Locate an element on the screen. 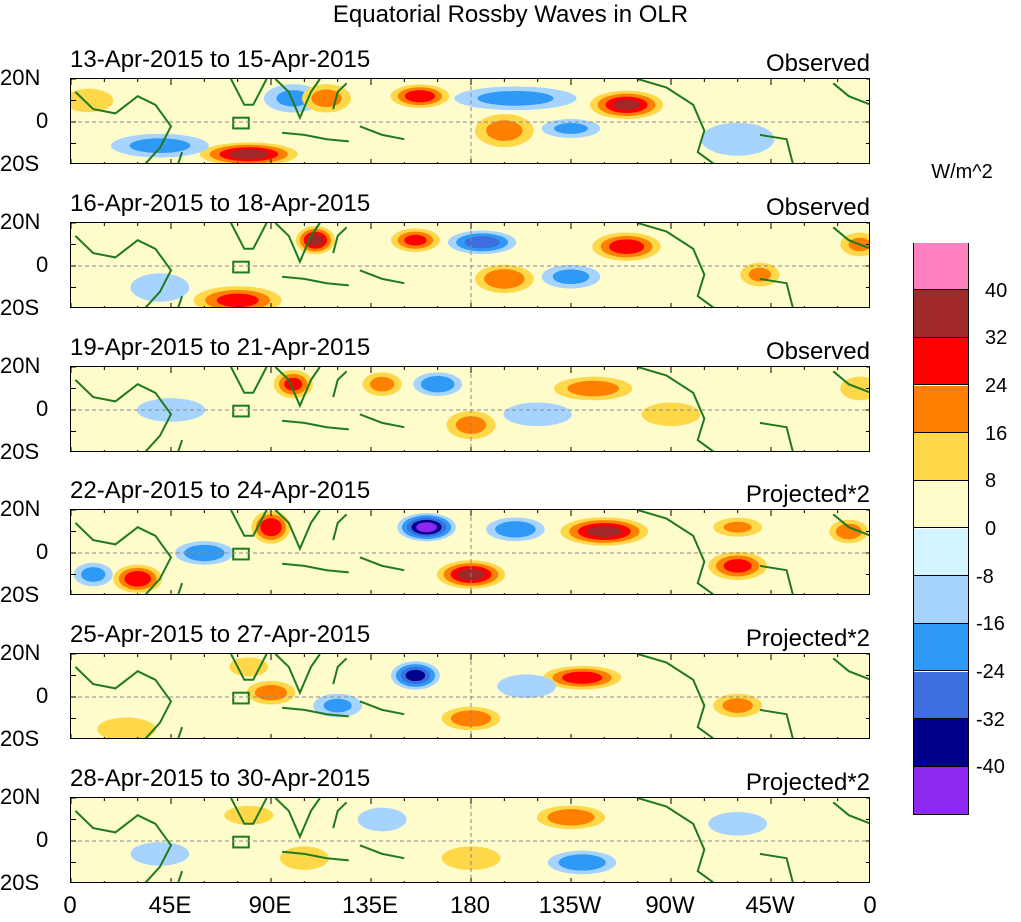 This screenshot has height=922, width=1021. colorbar is located at coordinates (941, 528).